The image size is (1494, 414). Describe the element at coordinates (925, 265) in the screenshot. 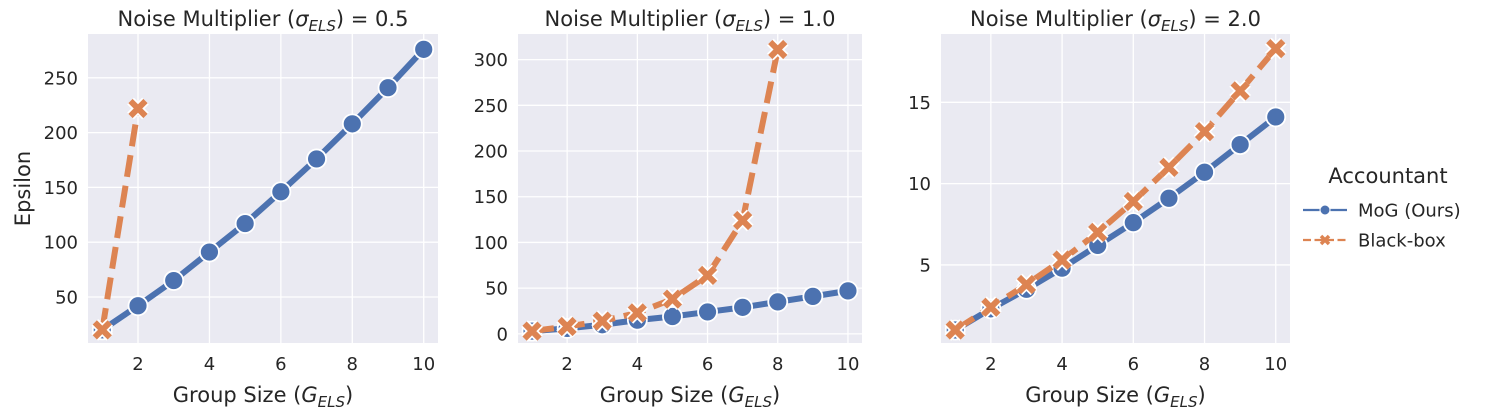

I see `y-tick-label: 5` at that location.